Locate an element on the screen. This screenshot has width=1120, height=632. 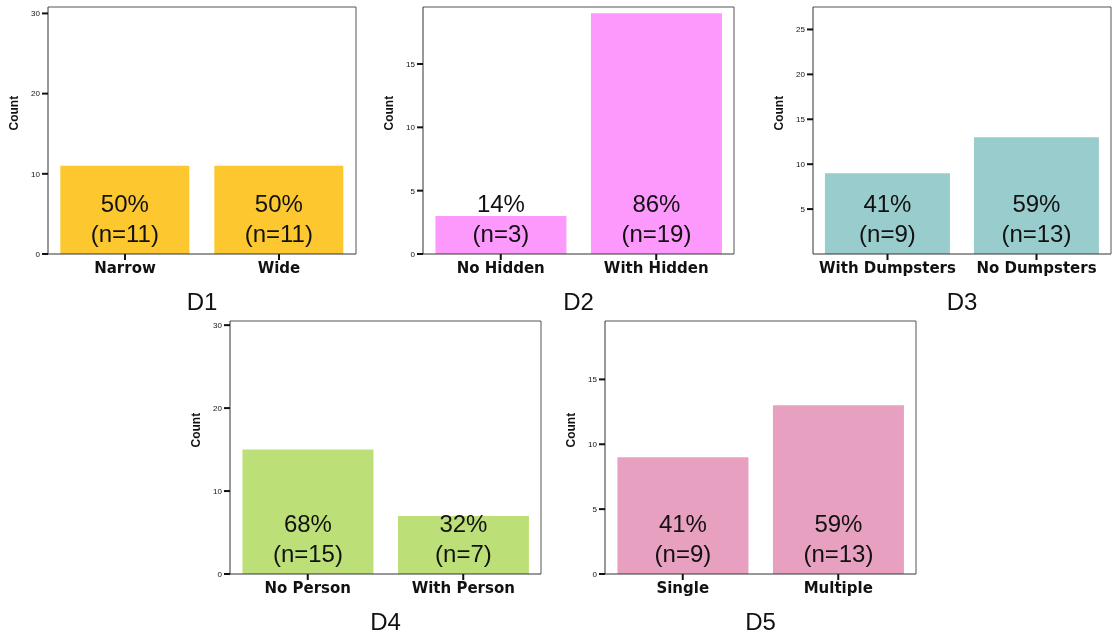
x-tick-label: No Hidden is located at coordinates (500, 267).